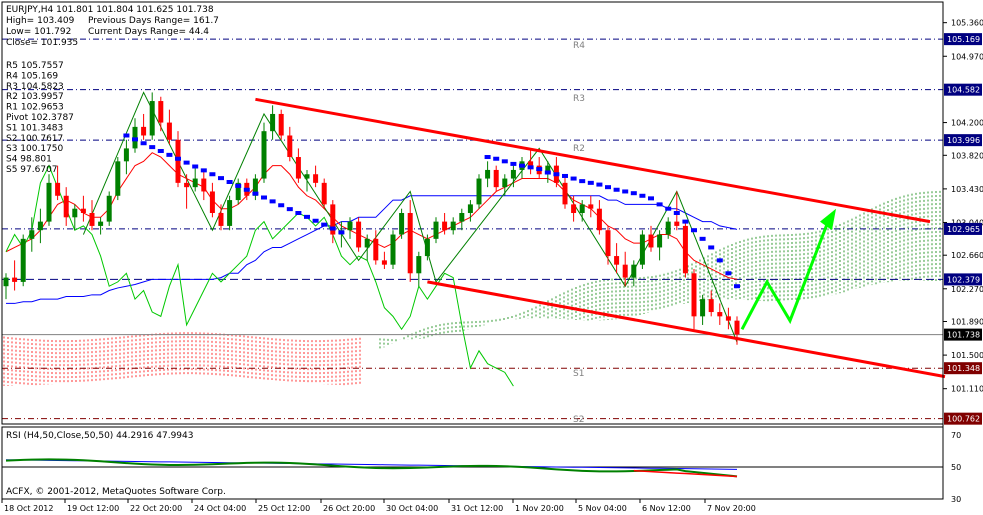 This screenshot has width=983, height=515. What do you see at coordinates (35, 149) in the screenshot?
I see `pivot-item: S3 100.1750` at bounding box center [35, 149].